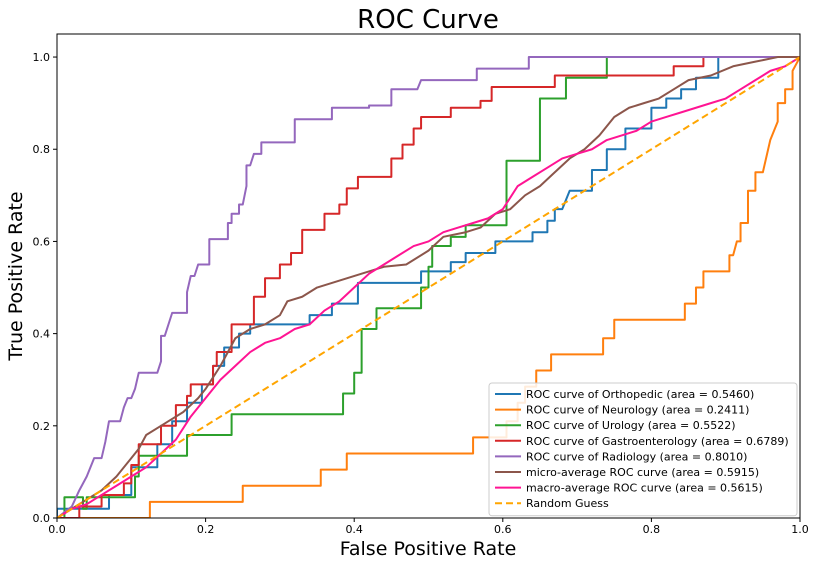 This screenshot has height=572, width=817. Describe the element at coordinates (428, 549) in the screenshot. I see `x-axis-label: False Positive Rate` at that location.